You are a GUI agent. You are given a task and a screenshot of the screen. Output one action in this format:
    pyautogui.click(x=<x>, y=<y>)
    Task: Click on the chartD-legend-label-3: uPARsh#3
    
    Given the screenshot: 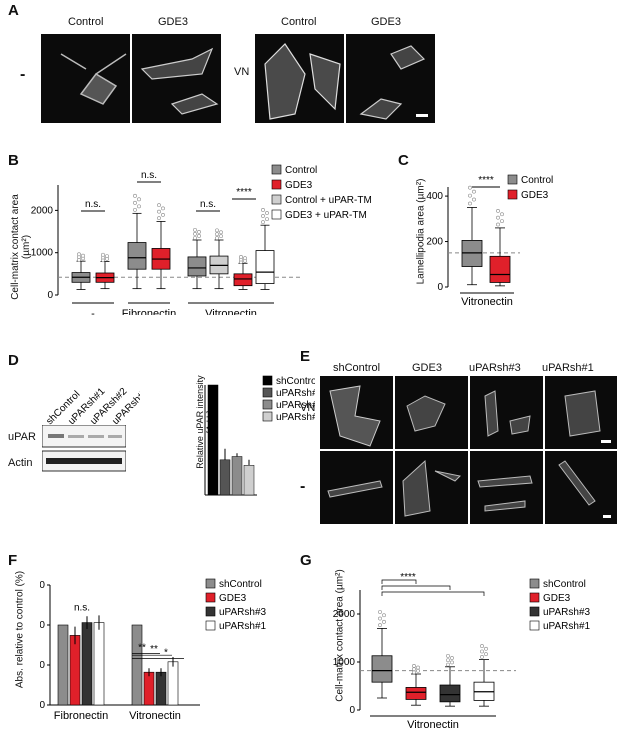 What is the action you would take?
    pyautogui.click(x=295, y=417)
    